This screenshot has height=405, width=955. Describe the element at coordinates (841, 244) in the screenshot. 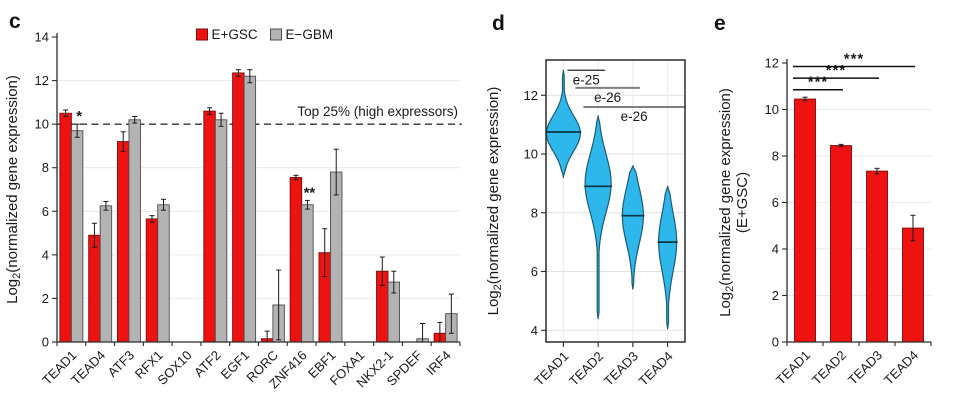

I see `bar-TEAD2-E+GSC` at that location.